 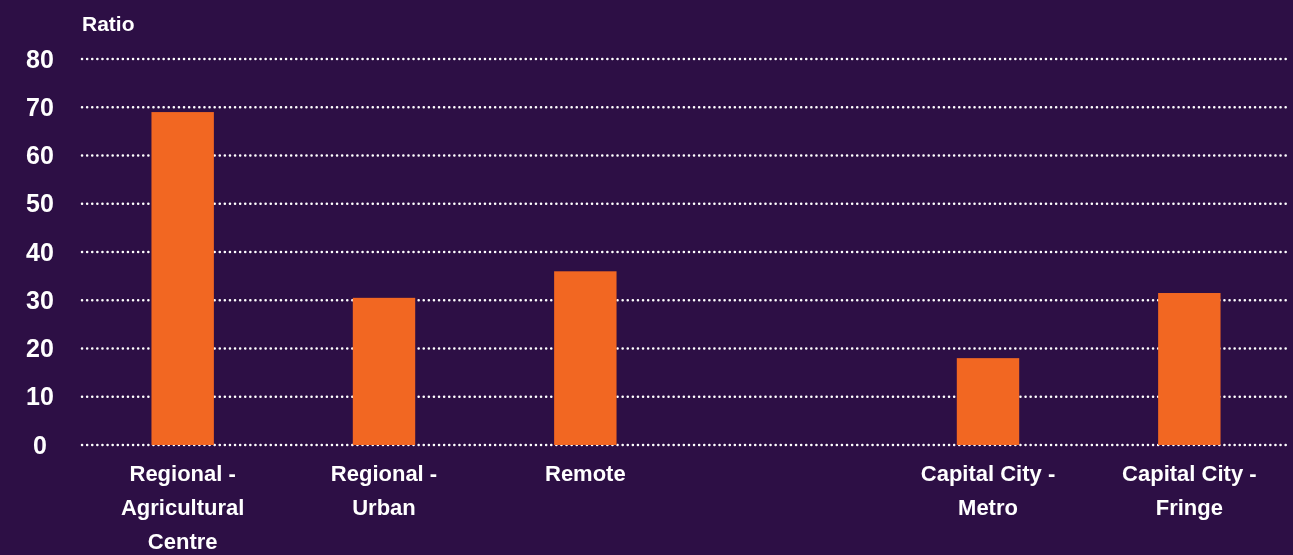 What do you see at coordinates (40, 348) in the screenshot?
I see `y-tick-label: 20` at bounding box center [40, 348].